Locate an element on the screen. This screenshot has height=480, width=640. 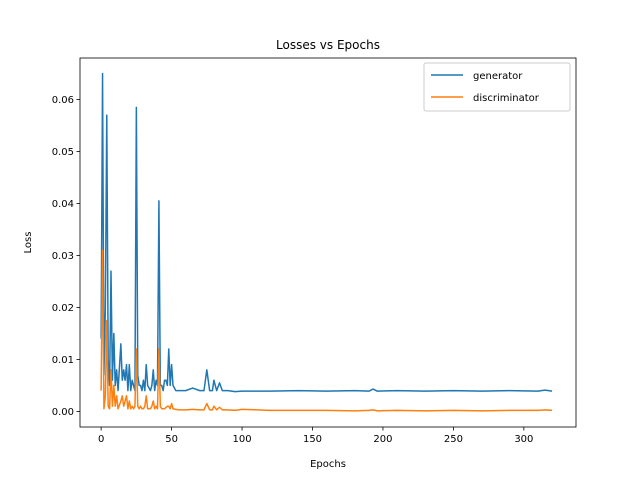
y-tick-label: 0.00 is located at coordinates (63, 412).